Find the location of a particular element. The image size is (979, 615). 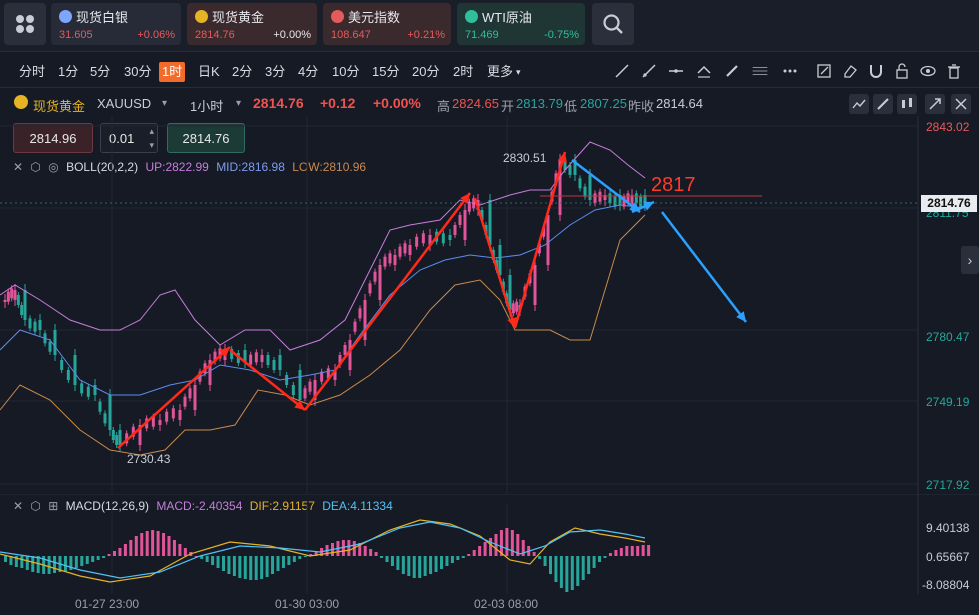

magnet-icon is located at coordinates (876, 71).